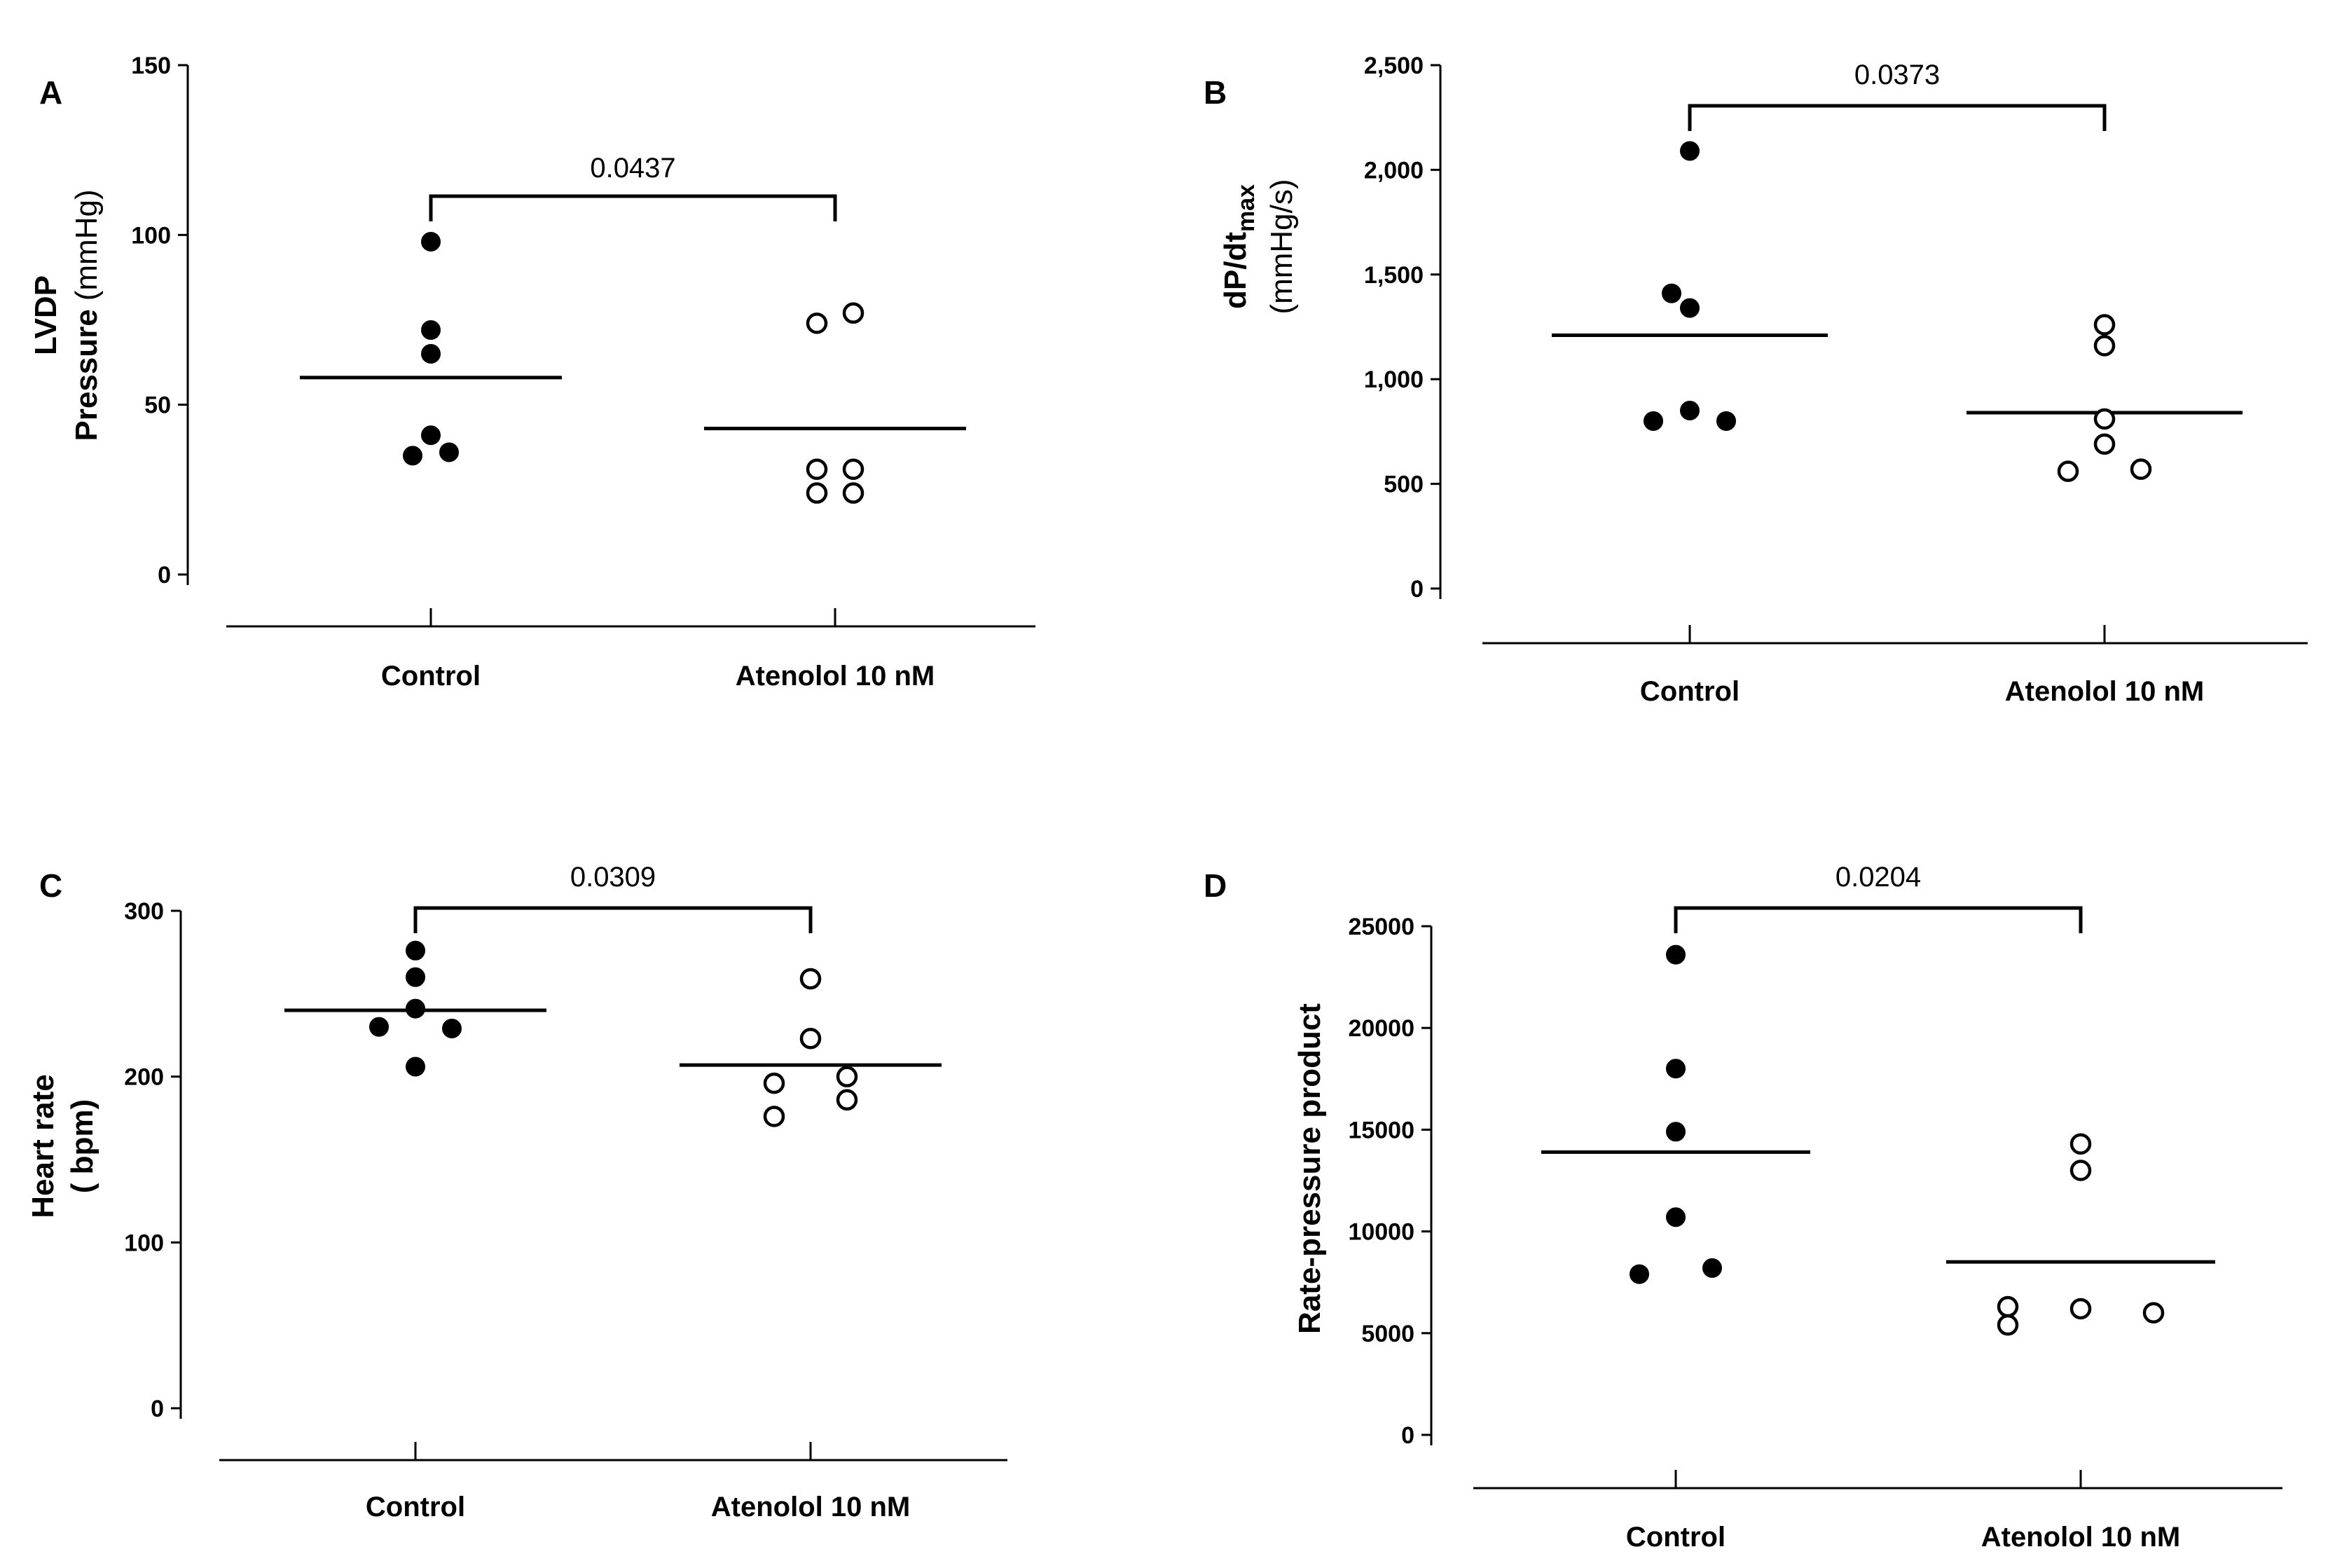 Image resolution: width=2335 pixels, height=1568 pixels. Describe the element at coordinates (1394, 66) in the screenshot. I see `y-tick-label: 2,500` at that location.